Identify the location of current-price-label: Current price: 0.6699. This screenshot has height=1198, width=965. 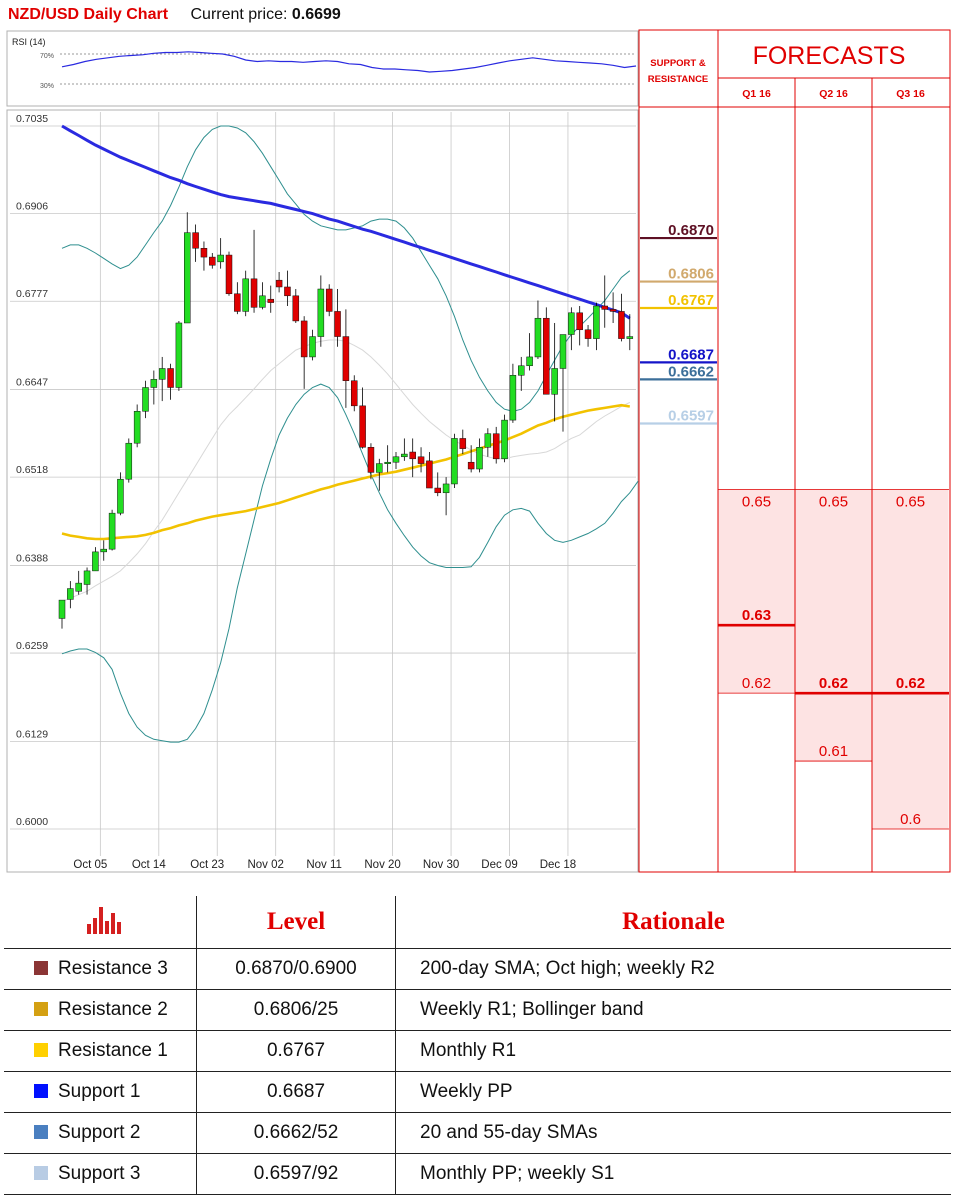
(265, 14).